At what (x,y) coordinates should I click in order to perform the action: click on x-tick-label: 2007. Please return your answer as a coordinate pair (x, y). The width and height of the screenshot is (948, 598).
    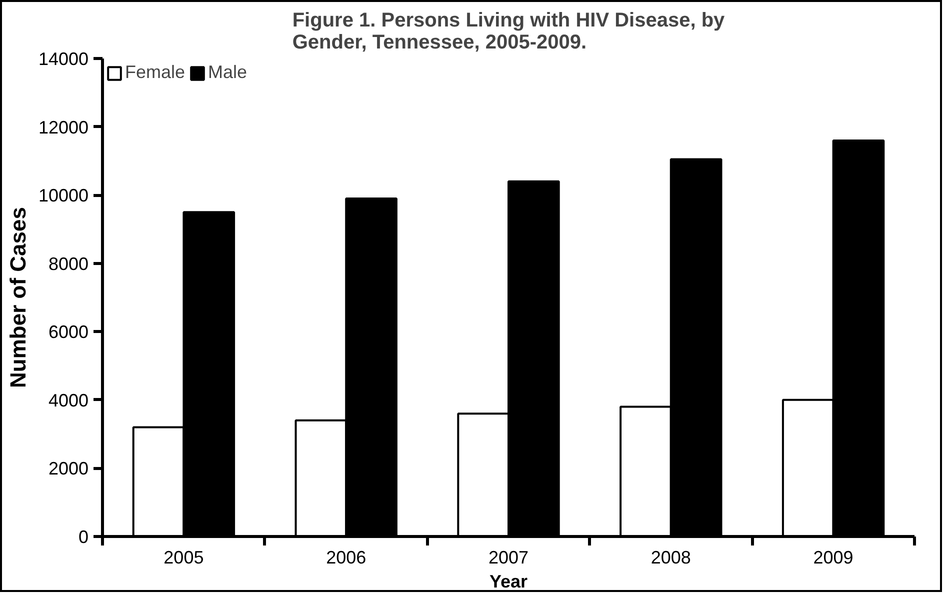
    Looking at the image, I should click on (508, 558).